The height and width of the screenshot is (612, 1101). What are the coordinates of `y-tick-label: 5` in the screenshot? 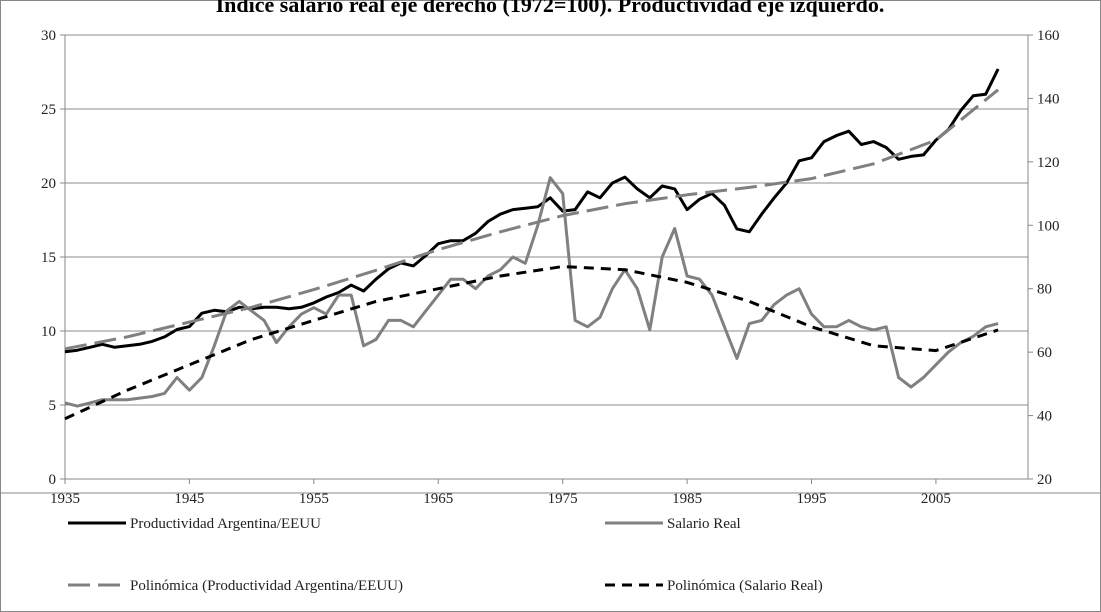 It's located at (53, 406).